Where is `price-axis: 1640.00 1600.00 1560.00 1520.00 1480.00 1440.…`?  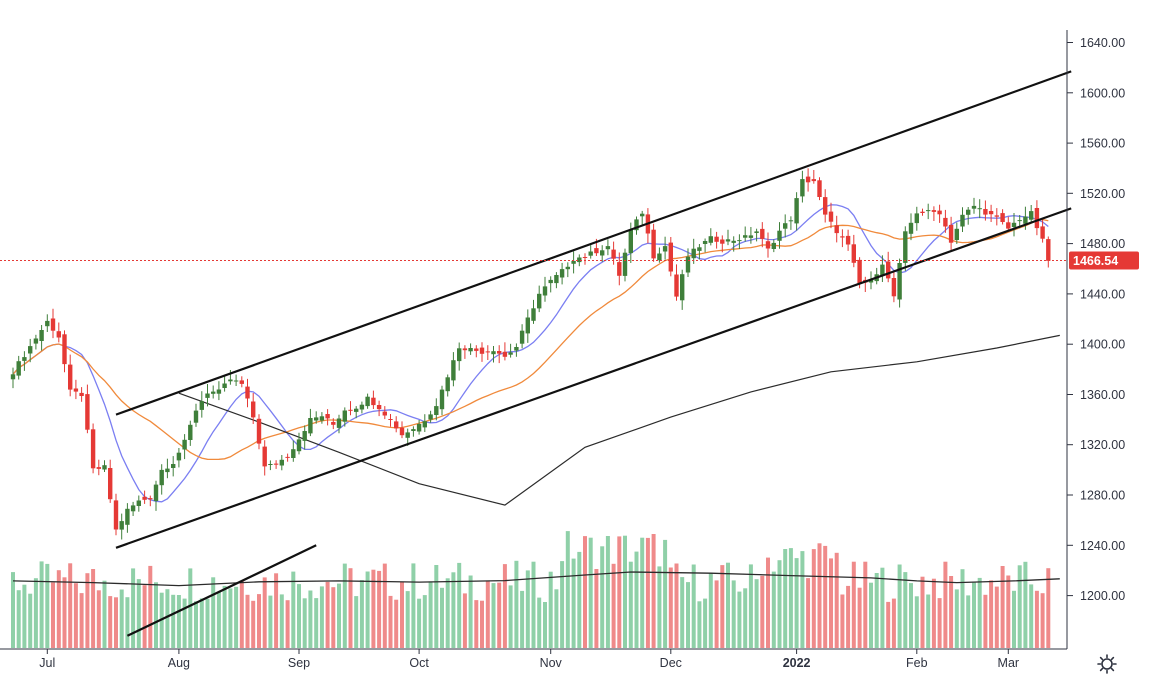 price-axis: 1640.00 1600.00 1560.00 1520.00 1480.00 1440.… is located at coordinates (1096, 319).